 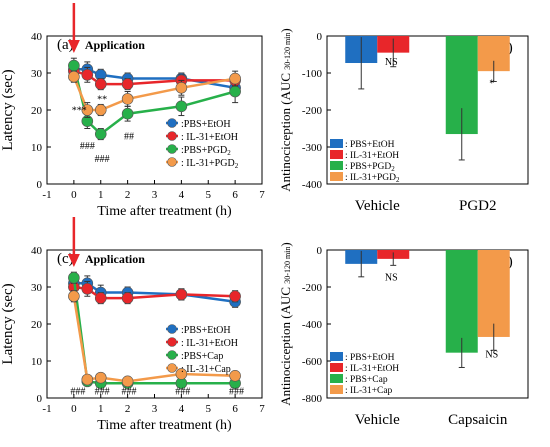 I want to click on y-axis-label: Antinociception (AUC 30-120 min), so click(x=285, y=110).